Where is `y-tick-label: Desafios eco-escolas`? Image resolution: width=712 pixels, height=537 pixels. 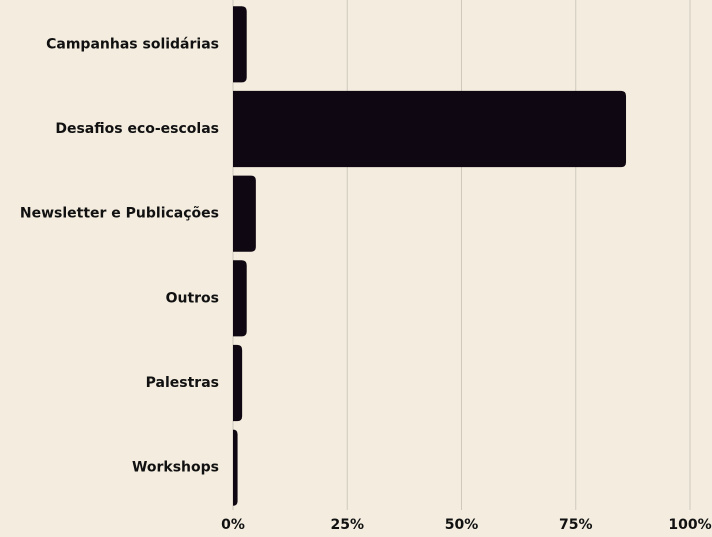 y-tick-label: Desafios eco-escolas is located at coordinates (137, 129).